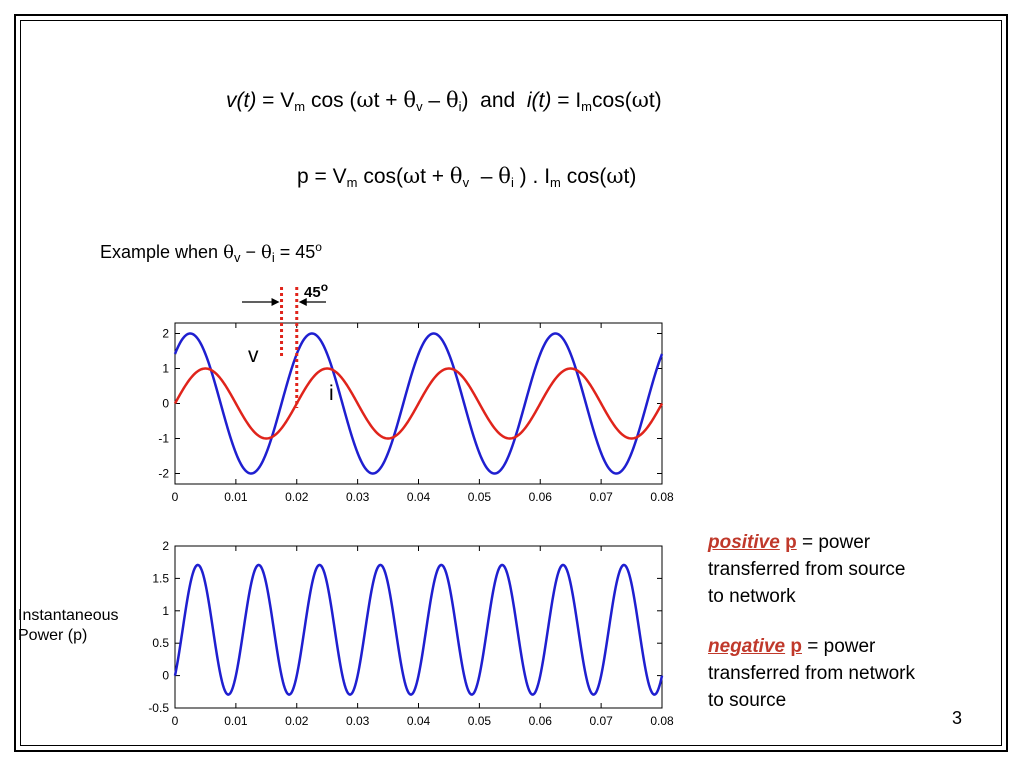 The height and width of the screenshot is (768, 1024). What do you see at coordinates (312, 292) in the screenshot?
I see `phase-value: 45` at bounding box center [312, 292].